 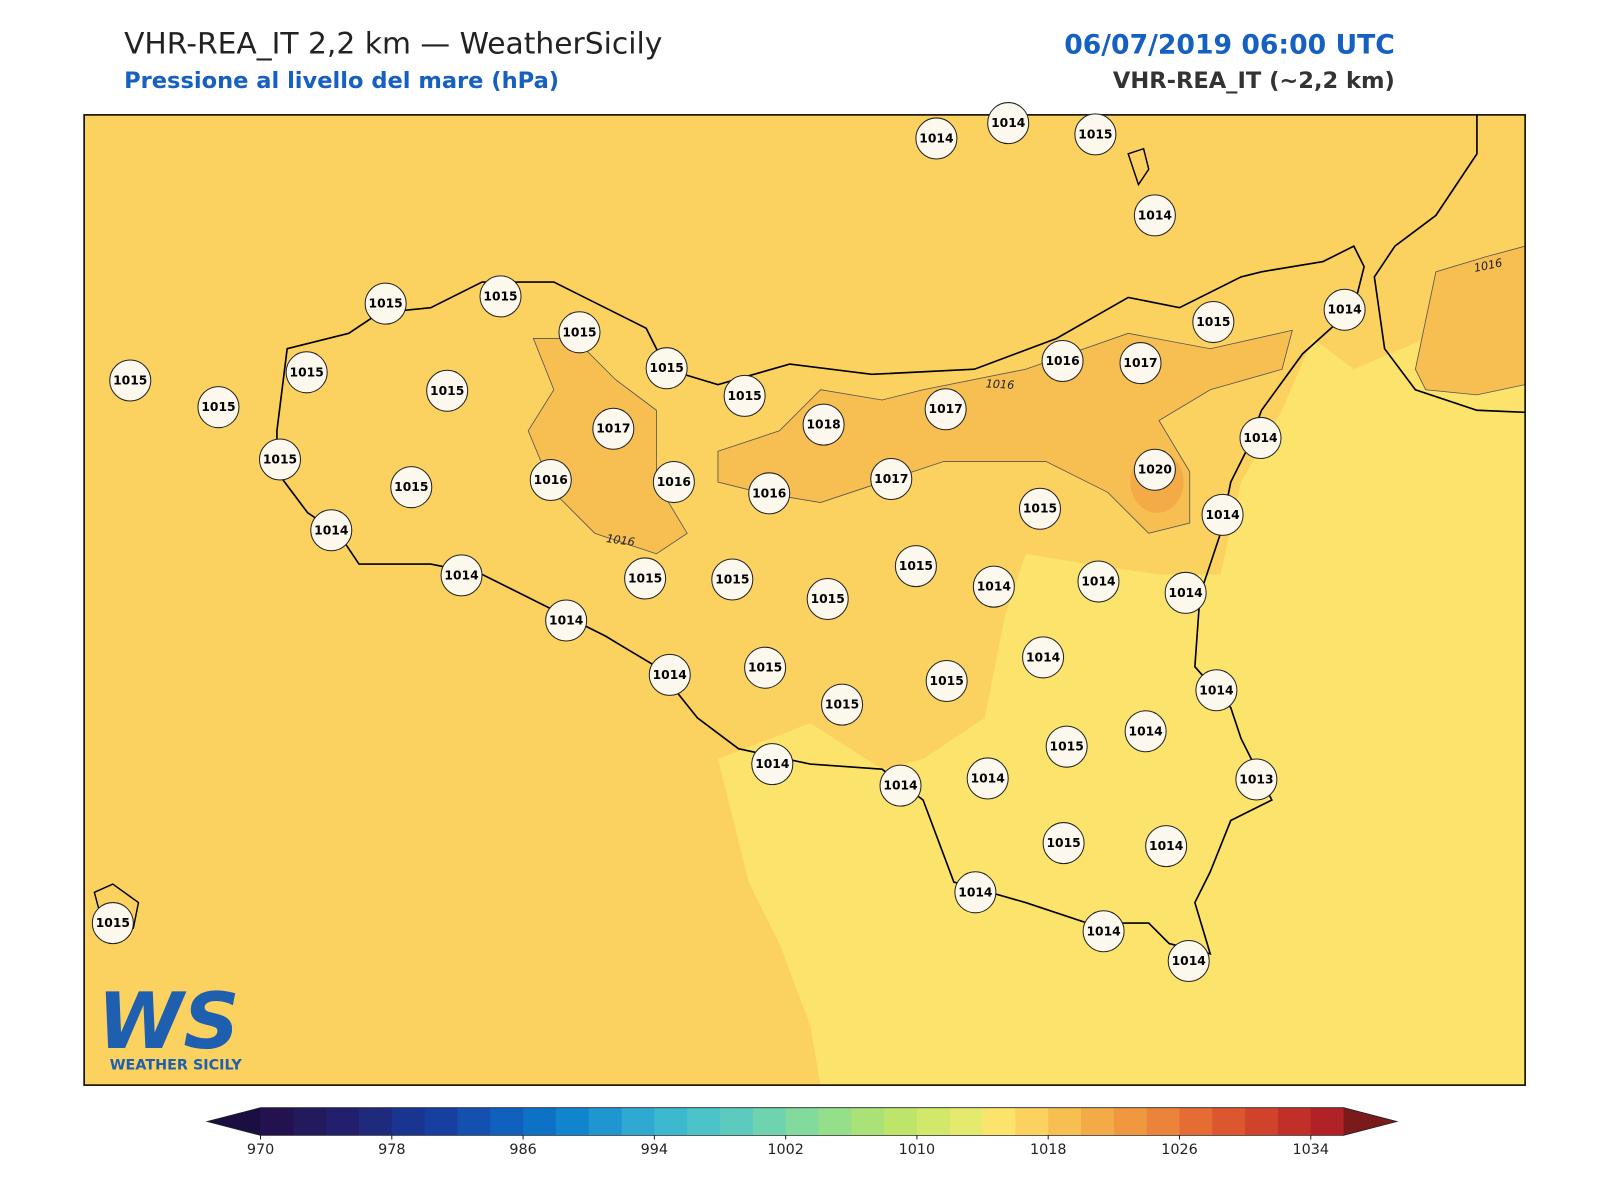 What do you see at coordinates (393, 43) in the screenshot?
I see `title: VHR-REA_IT 2,2 km — WeatherSicily` at bounding box center [393, 43].